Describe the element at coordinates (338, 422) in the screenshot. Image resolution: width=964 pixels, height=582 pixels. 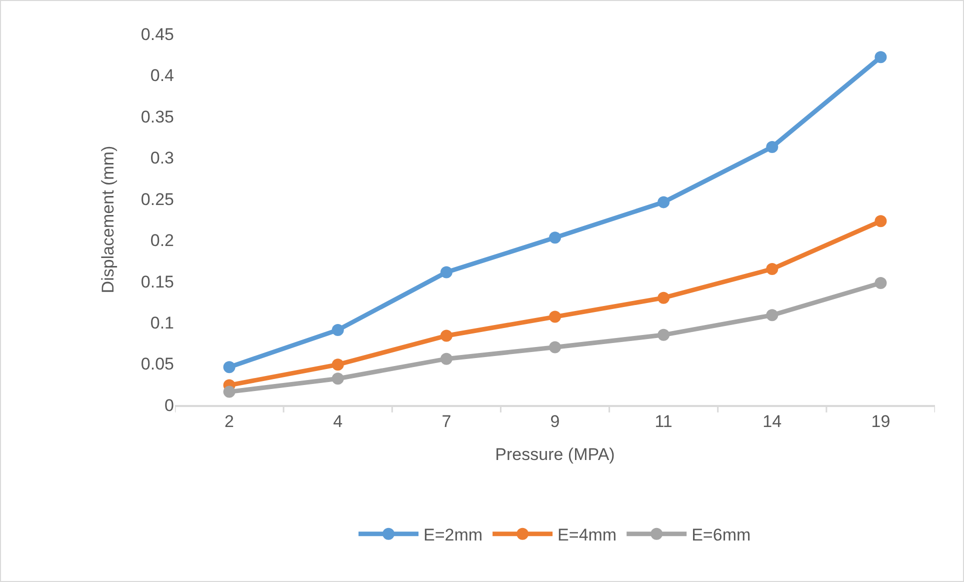
I see `x-tick-label: 4` at that location.